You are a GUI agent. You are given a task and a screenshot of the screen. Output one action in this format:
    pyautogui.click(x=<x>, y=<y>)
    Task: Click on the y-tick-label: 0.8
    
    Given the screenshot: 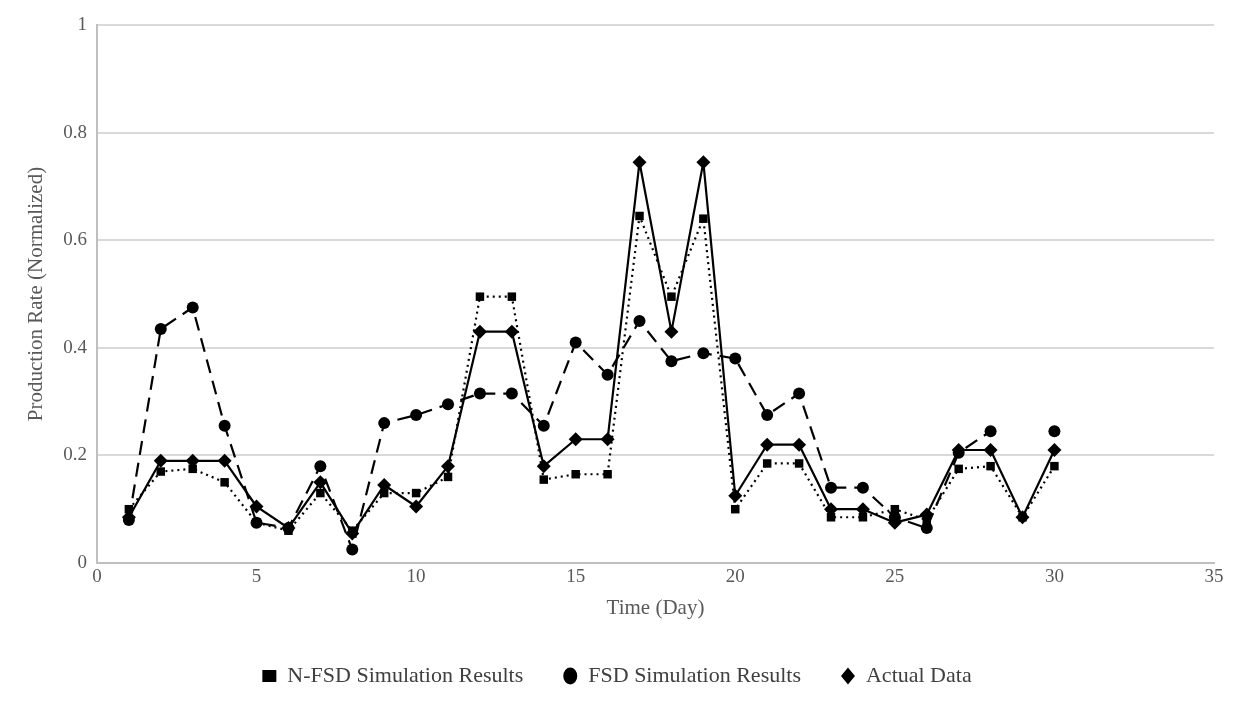 What is the action you would take?
    pyautogui.click(x=75, y=131)
    